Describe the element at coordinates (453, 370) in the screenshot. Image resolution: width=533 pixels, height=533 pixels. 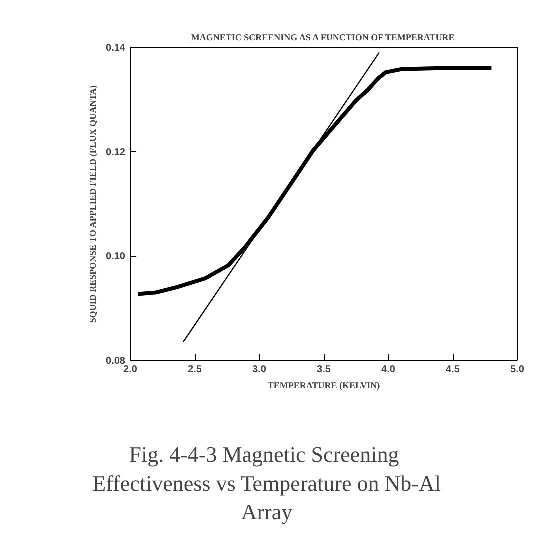
I see `x-tick-label: 4.5` at that location.